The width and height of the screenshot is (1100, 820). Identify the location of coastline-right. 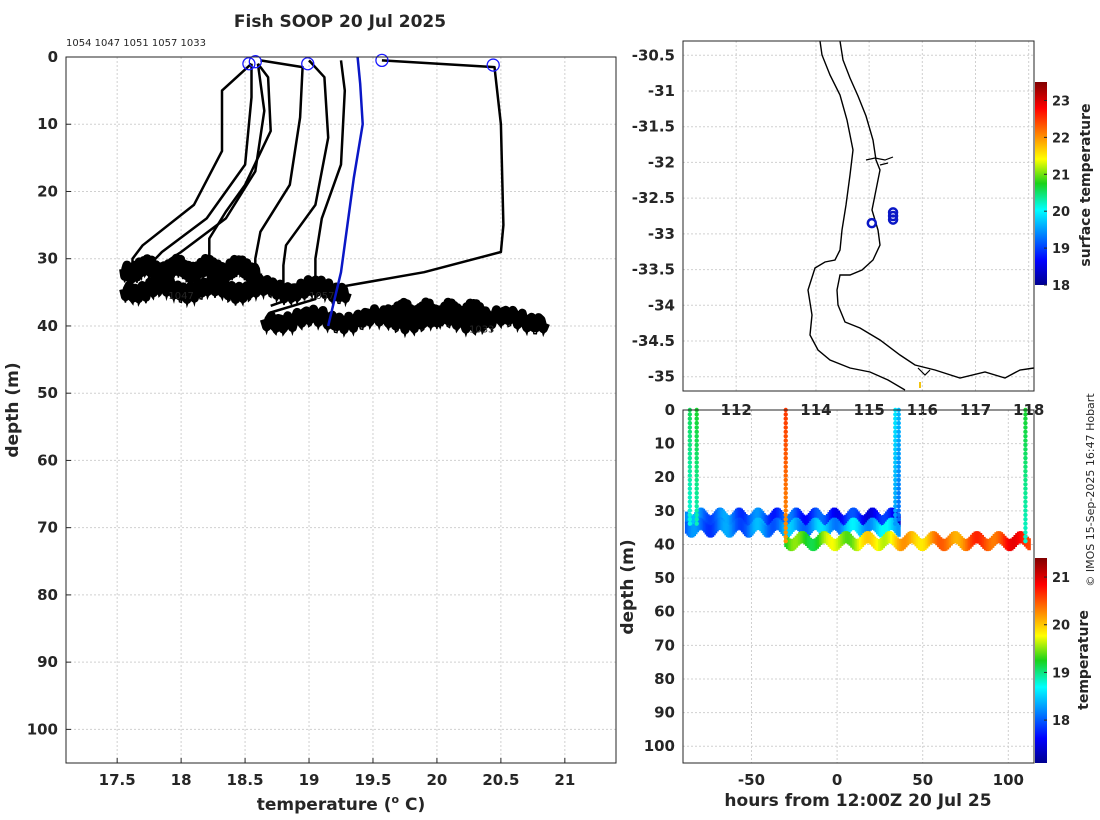
(935, 209).